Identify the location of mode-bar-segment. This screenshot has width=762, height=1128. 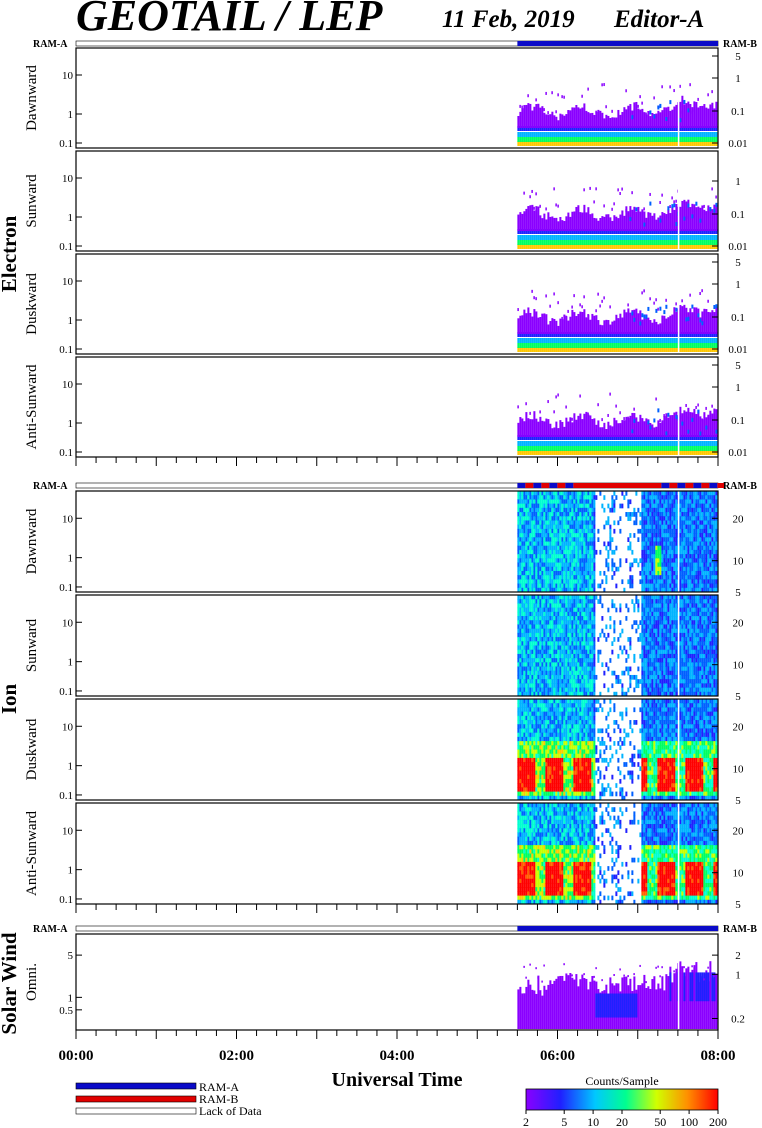
(553, 485).